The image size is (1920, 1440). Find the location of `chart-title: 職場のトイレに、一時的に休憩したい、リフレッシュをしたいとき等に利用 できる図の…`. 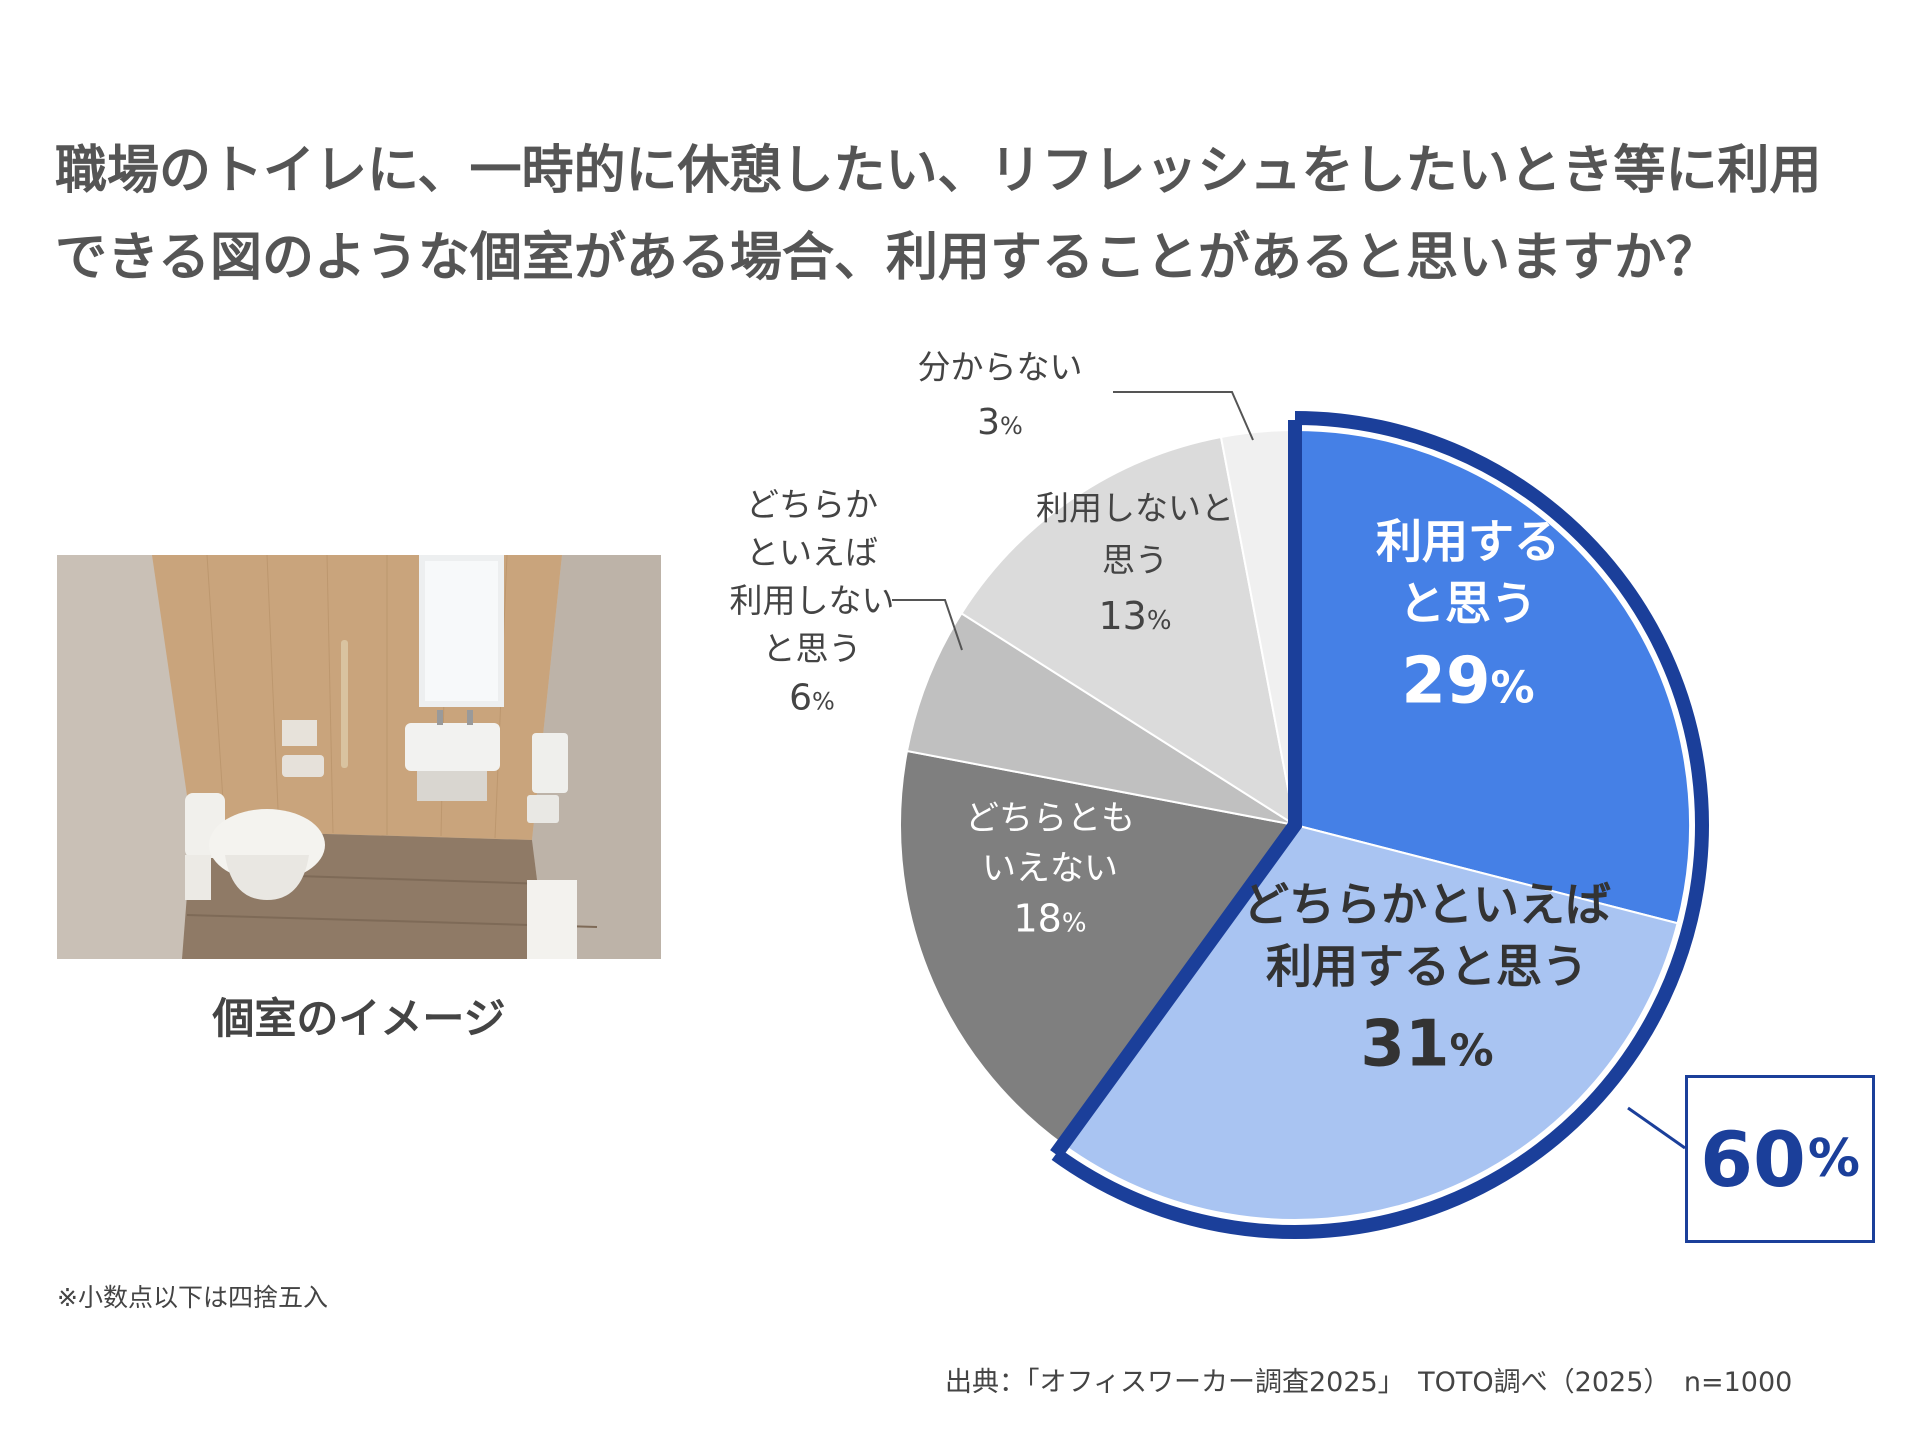

chart-title: 職場のトイレに、一時的に休憩したい、リフレッシュをしたいとき等に利用 できる図の… is located at coordinates (975, 215).